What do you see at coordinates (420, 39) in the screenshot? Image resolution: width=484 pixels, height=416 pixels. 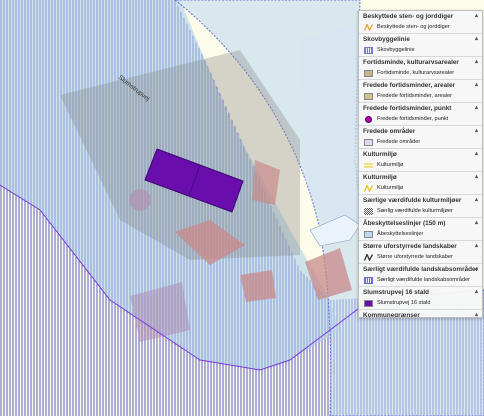 I see `legend-group-header: Skovbyggelinie ▴` at bounding box center [420, 39].